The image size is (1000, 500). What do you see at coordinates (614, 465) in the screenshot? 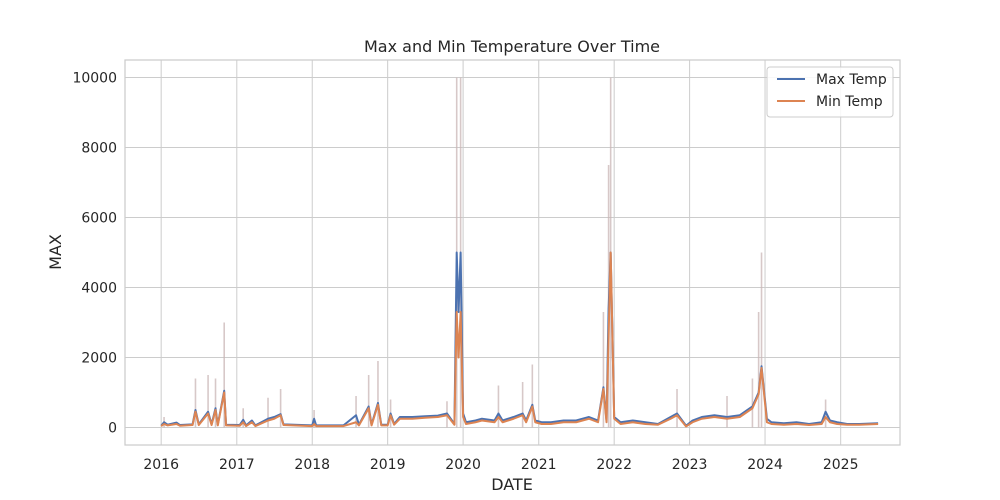
I see `x-tick-label: 2022` at bounding box center [614, 465].